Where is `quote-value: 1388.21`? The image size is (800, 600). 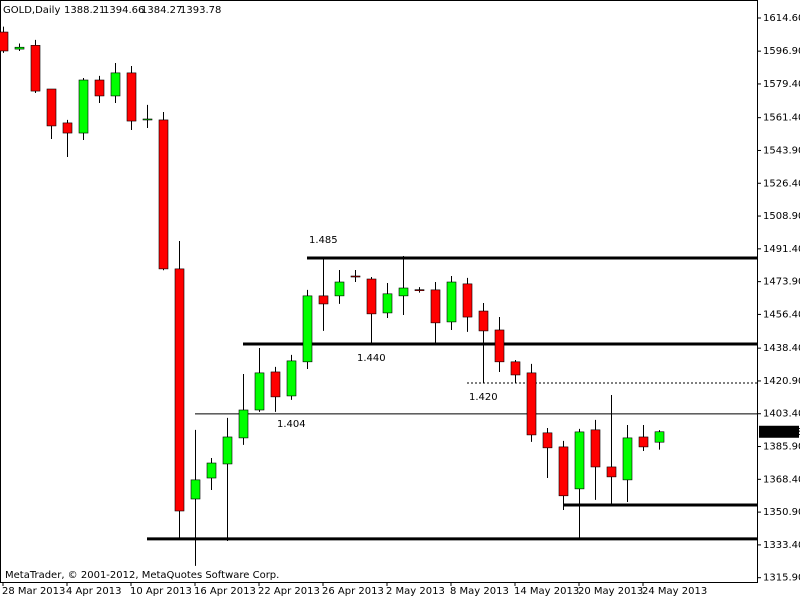
quote-value: 1388.21 is located at coordinates (84, 10).